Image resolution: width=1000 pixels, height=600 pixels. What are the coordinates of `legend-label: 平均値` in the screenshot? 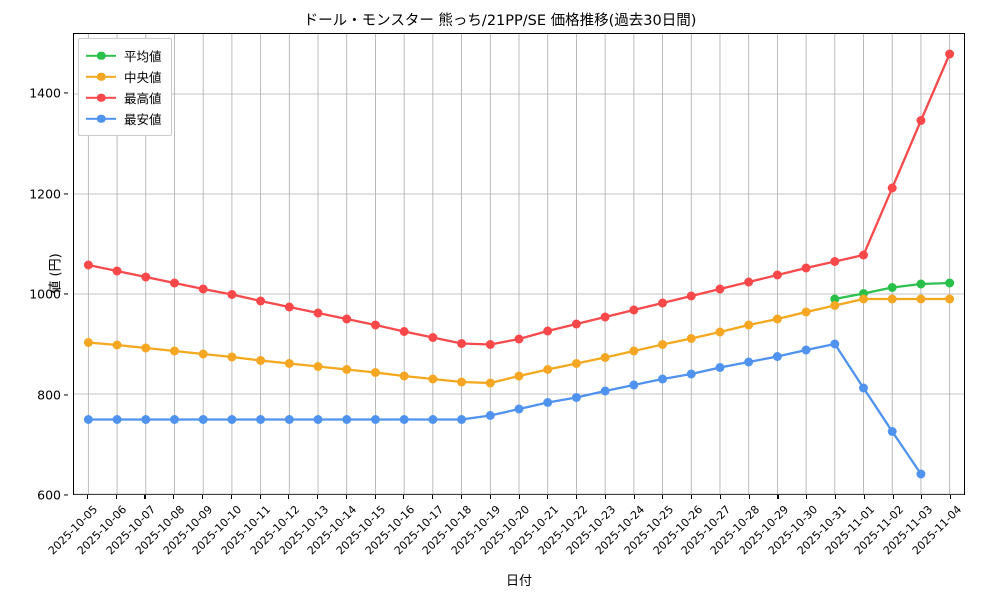 It's located at (143, 56).